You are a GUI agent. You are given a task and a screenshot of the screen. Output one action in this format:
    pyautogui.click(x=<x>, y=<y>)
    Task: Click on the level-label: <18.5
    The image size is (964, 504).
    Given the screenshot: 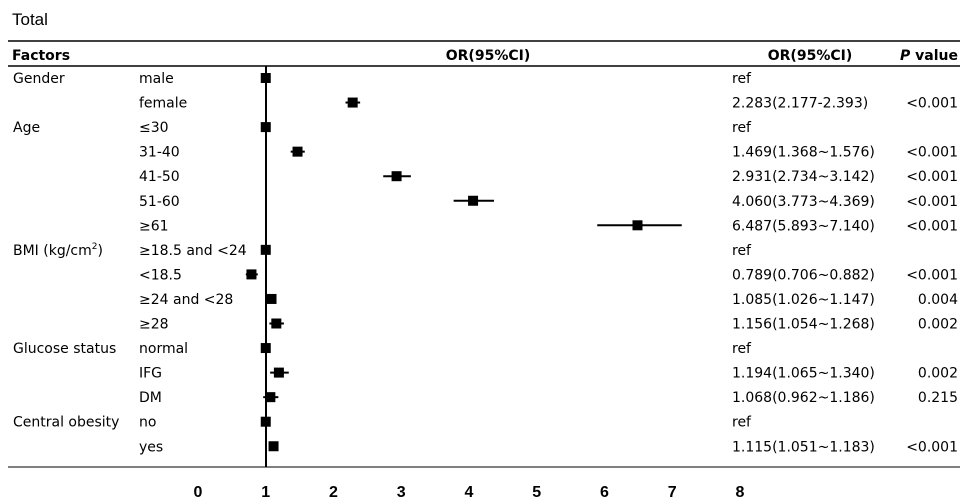 What is the action you would take?
    pyautogui.click(x=160, y=275)
    